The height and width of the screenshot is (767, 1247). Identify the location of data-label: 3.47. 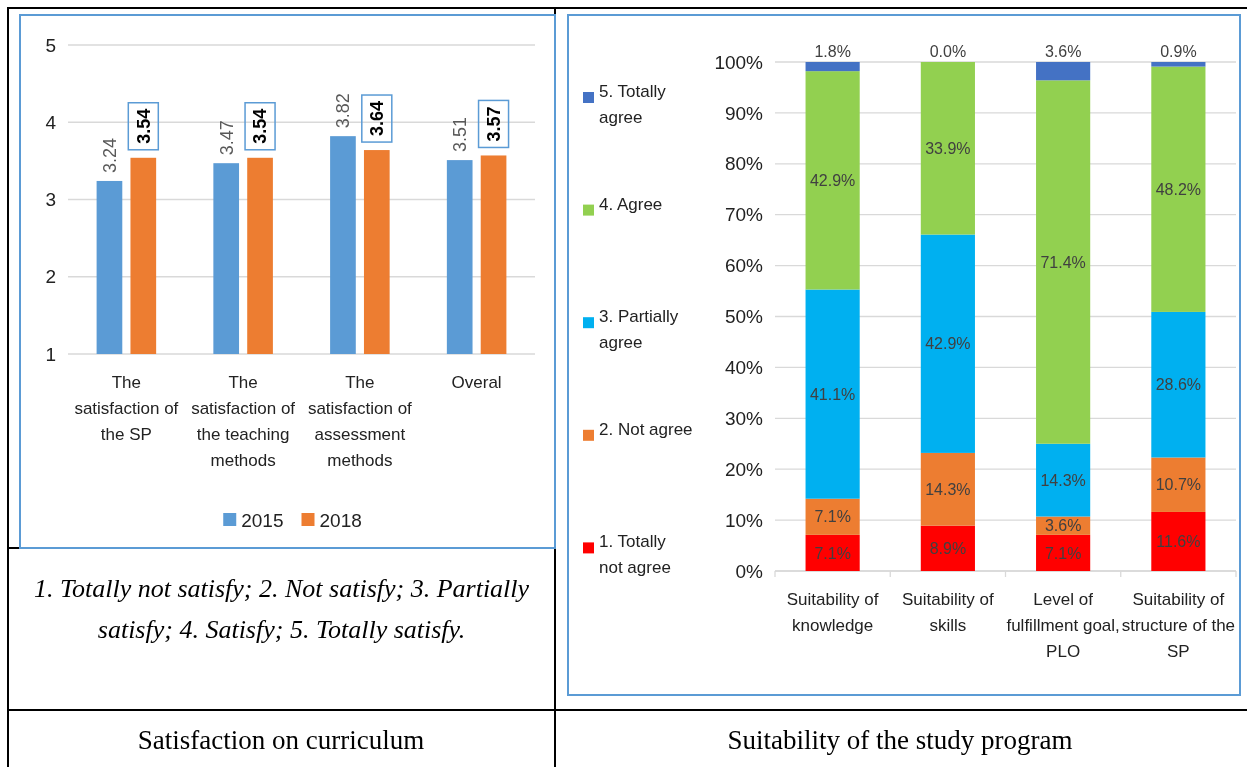
(226, 138).